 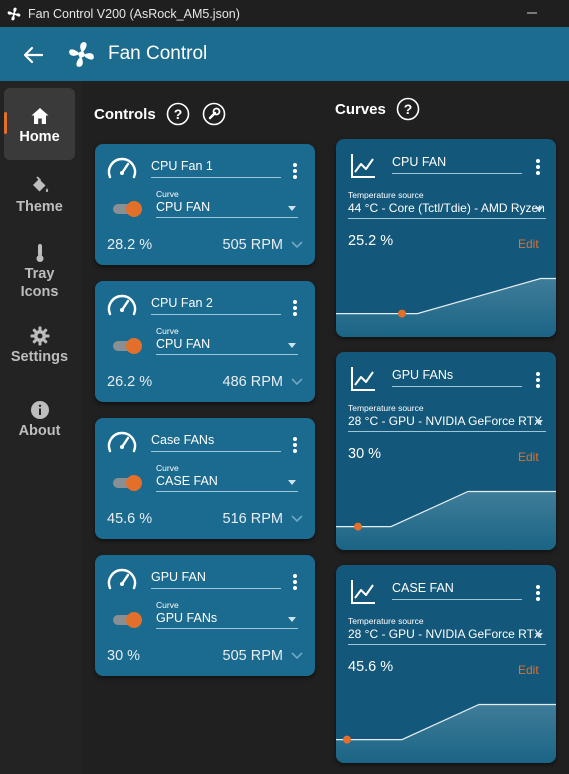 What do you see at coordinates (457, 377) in the screenshot?
I see `curve-name-field: GPU FANs` at bounding box center [457, 377].